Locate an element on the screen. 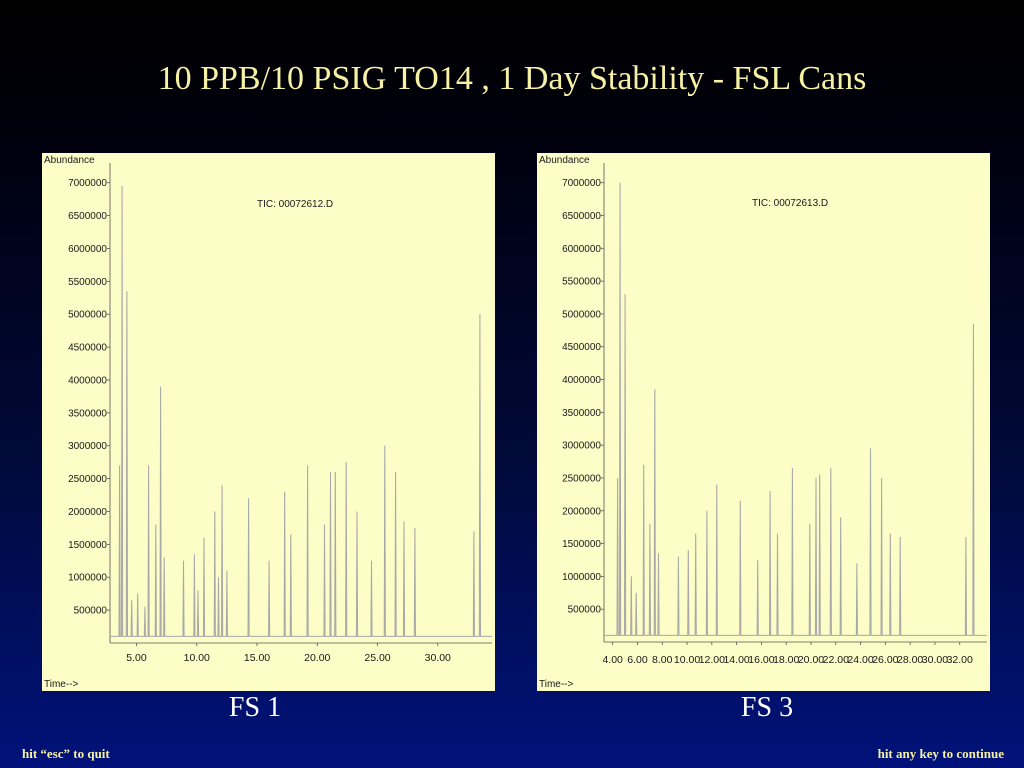  x-tick-label: 6.00 is located at coordinates (637, 660).